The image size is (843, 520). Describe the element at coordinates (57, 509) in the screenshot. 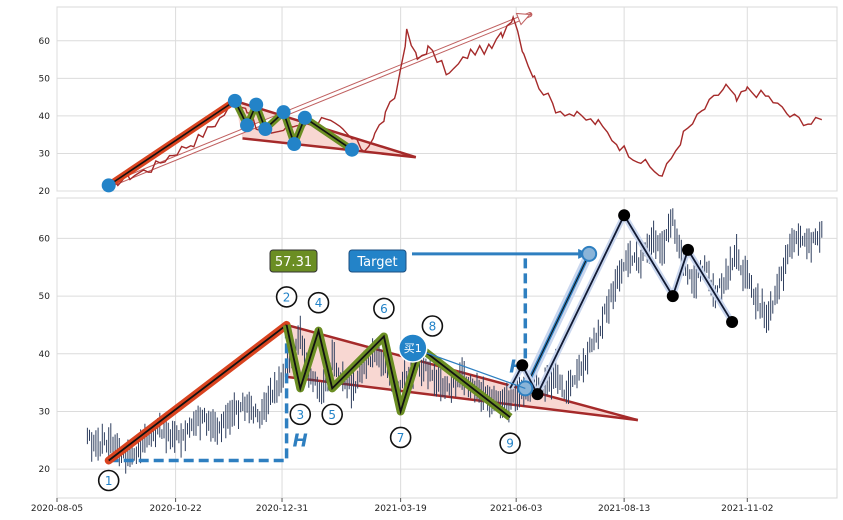

I see `x-tick-label: 2020-08-05` at that location.